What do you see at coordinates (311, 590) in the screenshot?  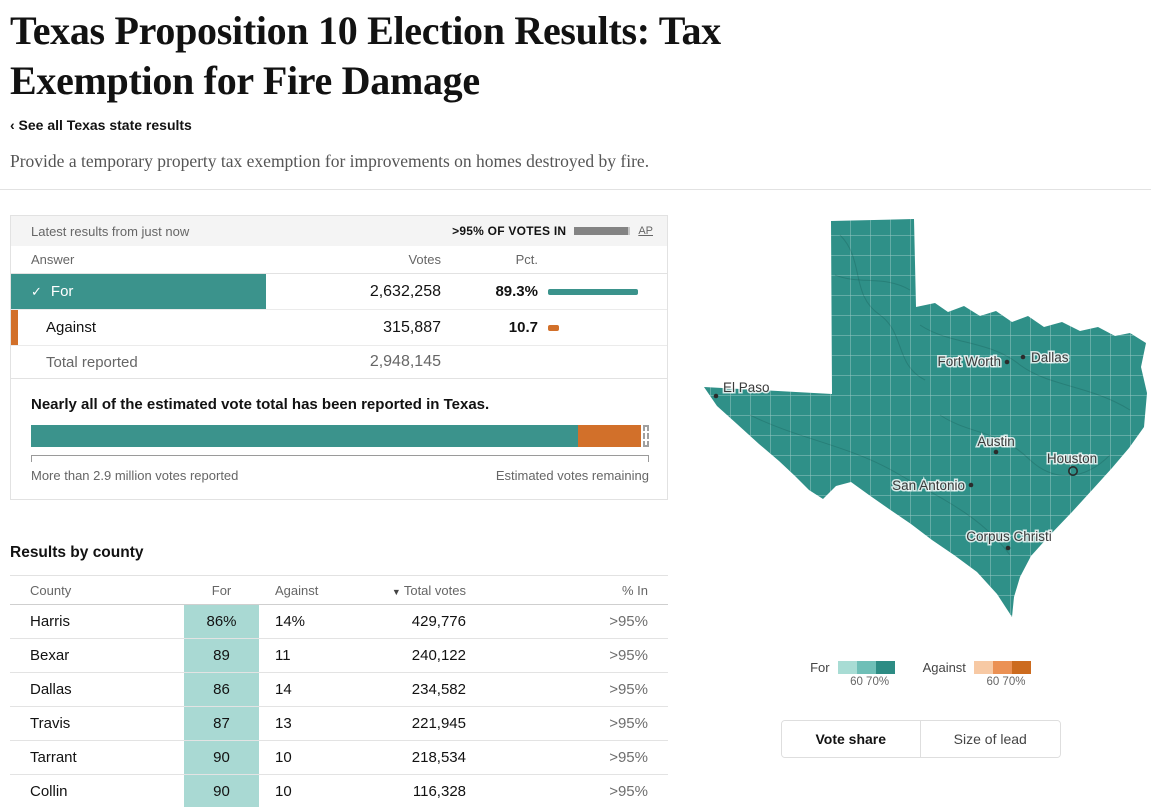 I see `against-column-header: Against` at bounding box center [311, 590].